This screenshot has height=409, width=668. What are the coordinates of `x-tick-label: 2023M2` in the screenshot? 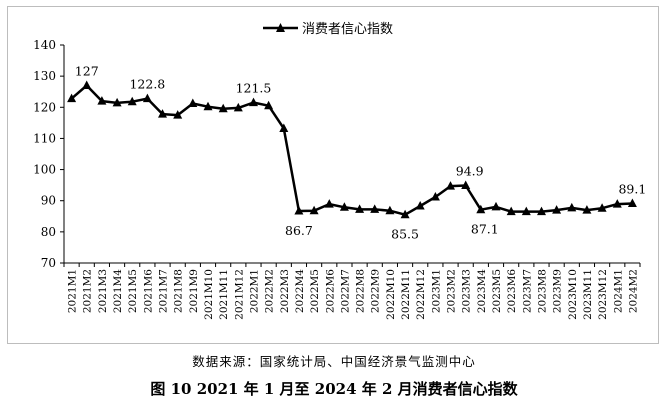 It's located at (452, 291).